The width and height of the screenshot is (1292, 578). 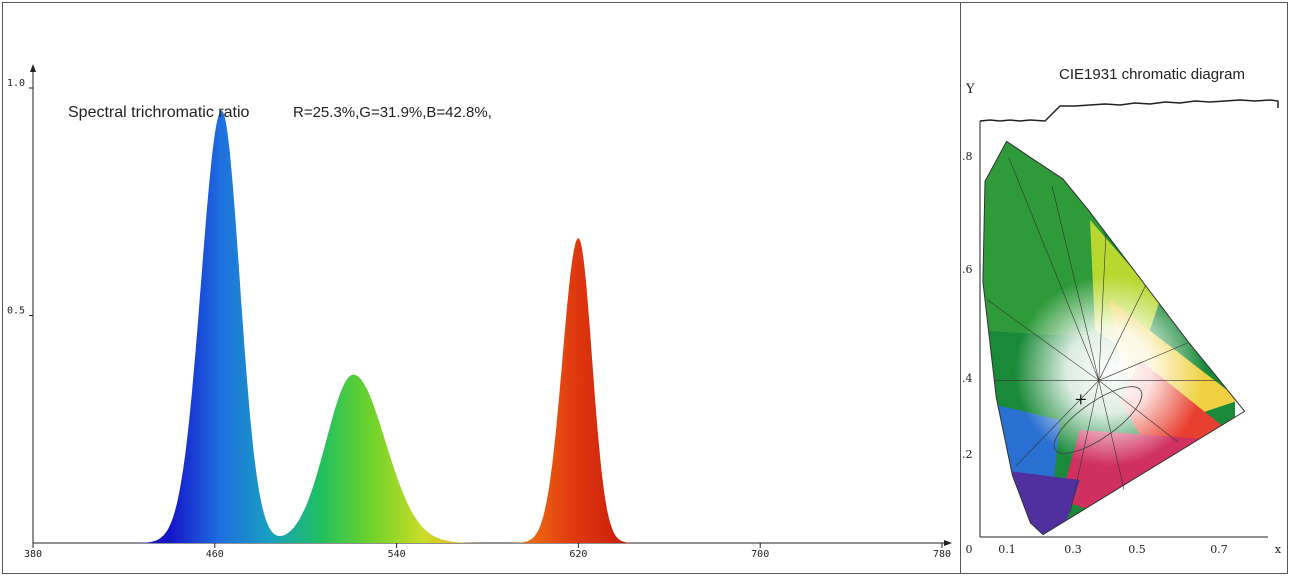 What do you see at coordinates (760, 554) in the screenshot?
I see `spectrum-x-tick-label: 700` at bounding box center [760, 554].